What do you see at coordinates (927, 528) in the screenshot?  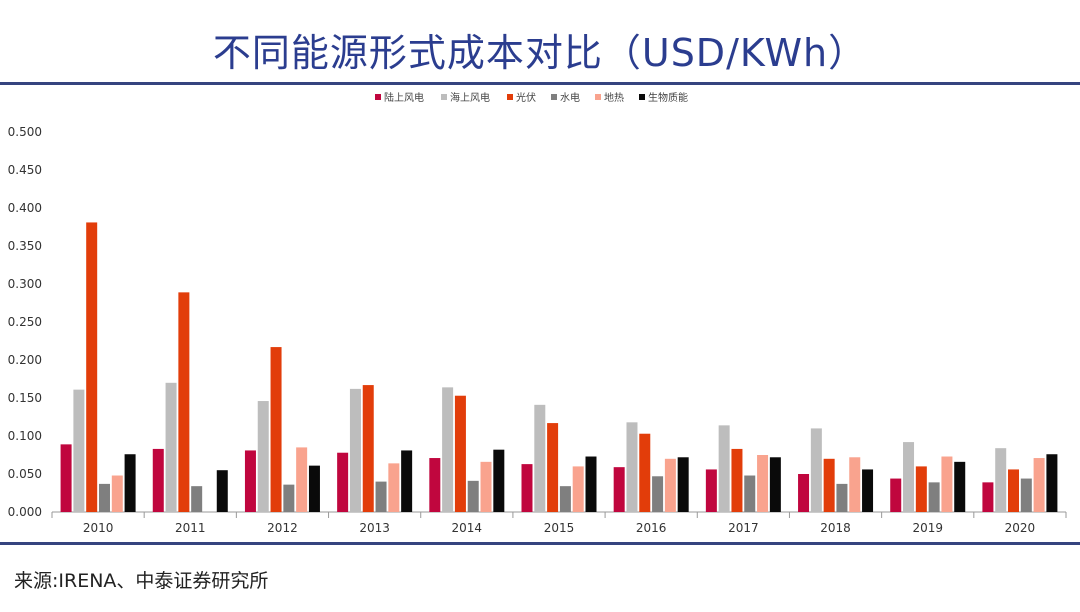 I see `x-tick-label: 2019` at bounding box center [927, 528].